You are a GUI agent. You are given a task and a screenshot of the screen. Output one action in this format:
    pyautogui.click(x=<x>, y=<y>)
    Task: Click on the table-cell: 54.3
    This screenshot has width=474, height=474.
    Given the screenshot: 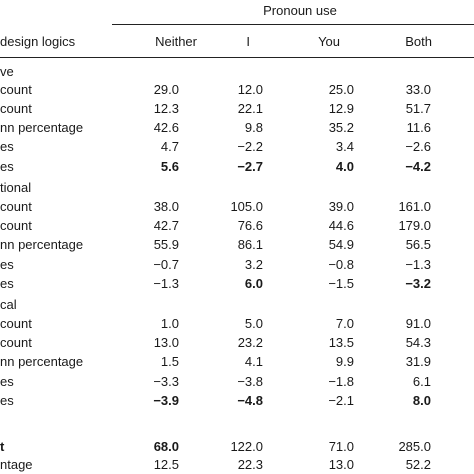 What is the action you would take?
    pyautogui.click(x=418, y=342)
    